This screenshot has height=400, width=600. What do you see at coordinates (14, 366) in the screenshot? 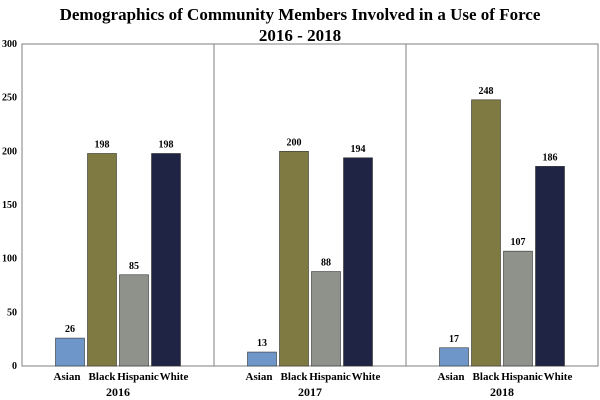
I see `y-tick-label: 0` at bounding box center [14, 366].